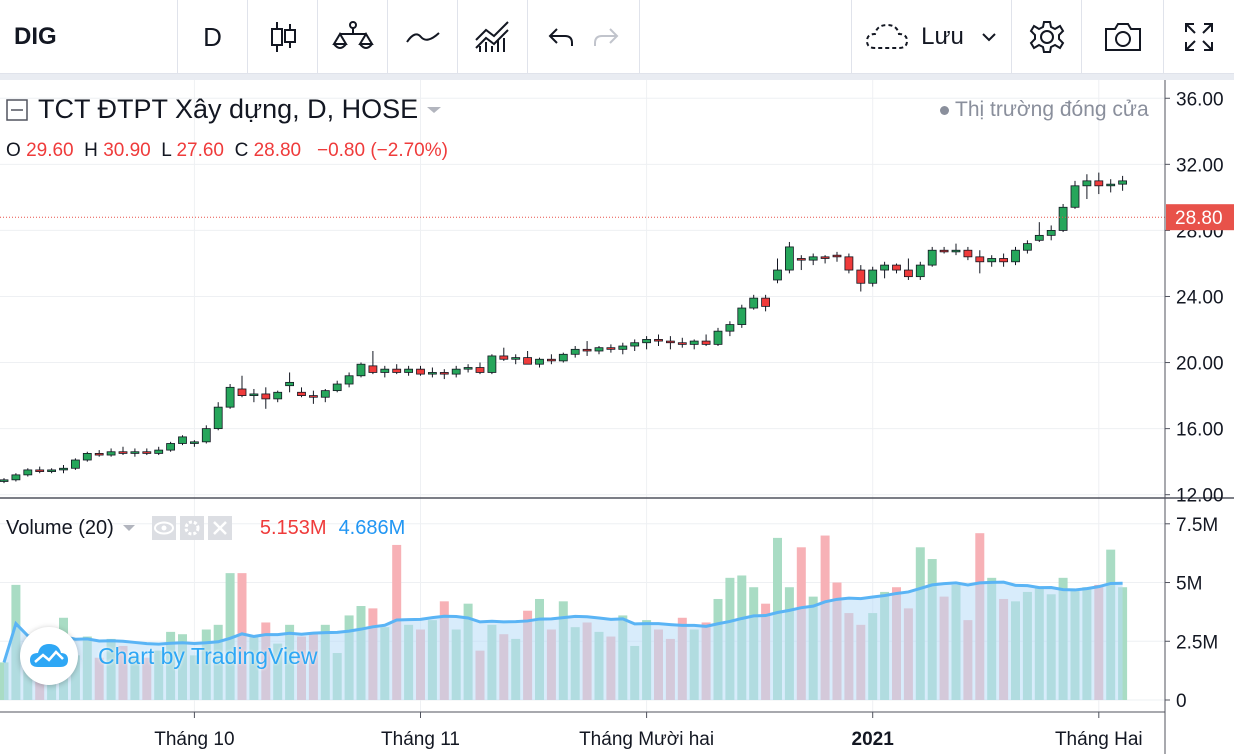 This screenshot has height=754, width=1234. Describe the element at coordinates (166, 150) in the screenshot. I see `low-label: L` at that location.